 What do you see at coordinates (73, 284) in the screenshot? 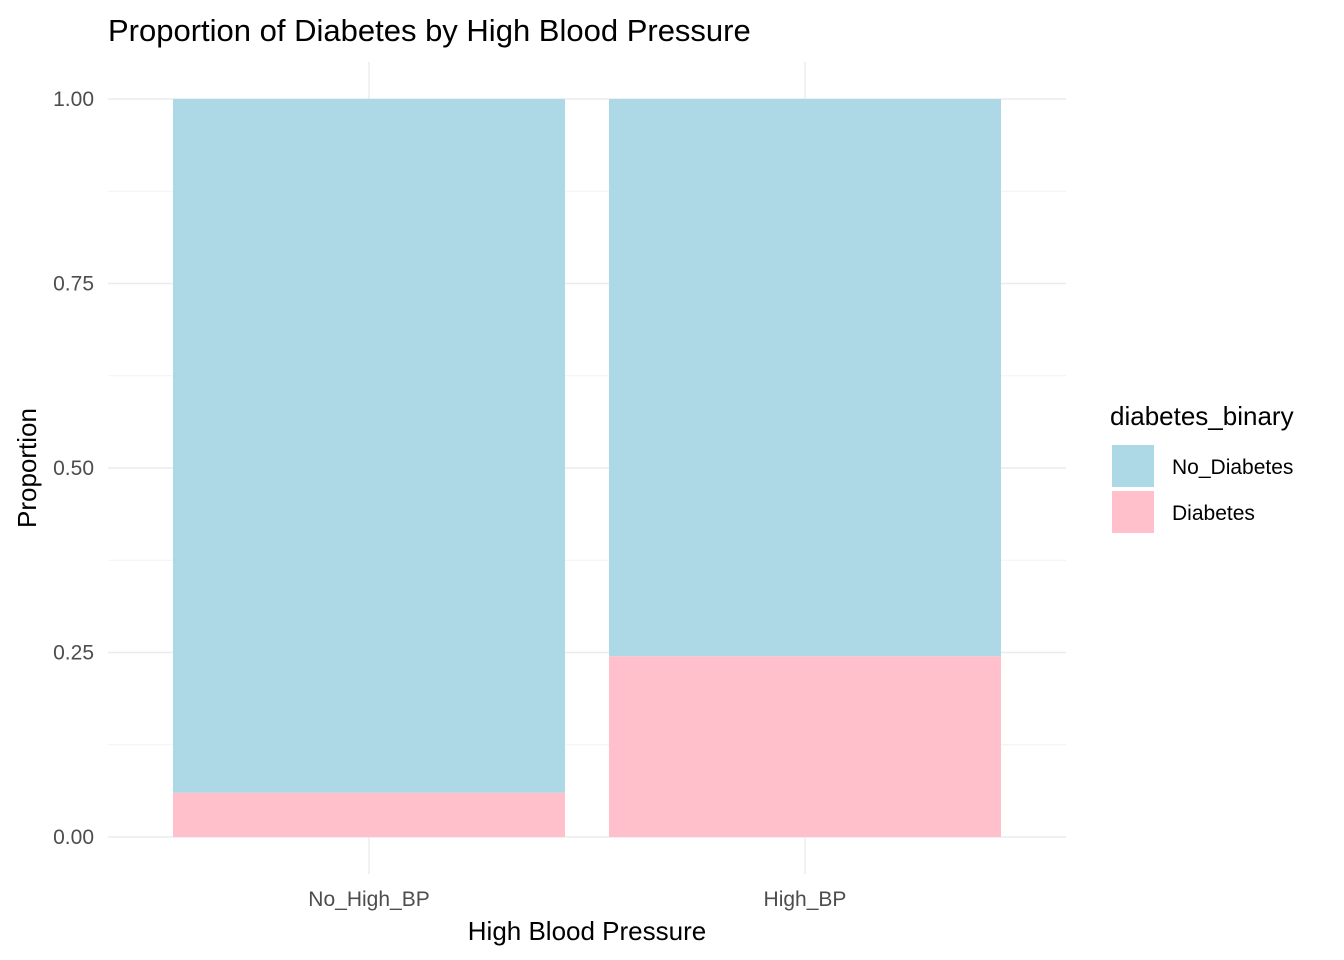
I see `y-tick-label: 0.75` at bounding box center [73, 284].